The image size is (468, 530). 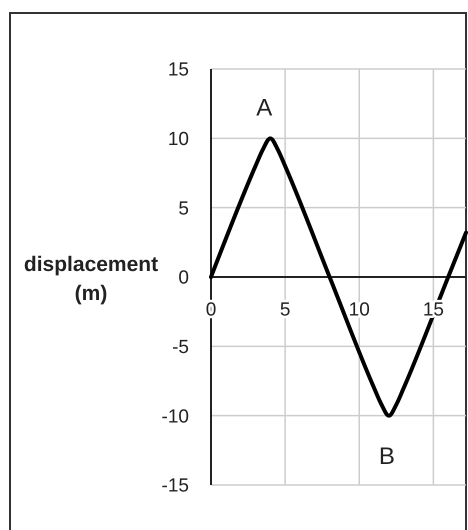 I want to click on y-tick-label: 15, so click(x=178, y=70).